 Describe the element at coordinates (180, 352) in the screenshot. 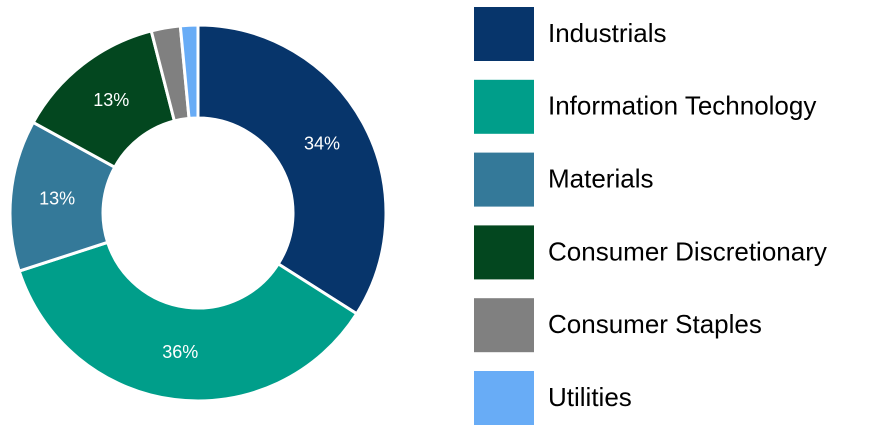

I see `data-label: 36%` at that location.